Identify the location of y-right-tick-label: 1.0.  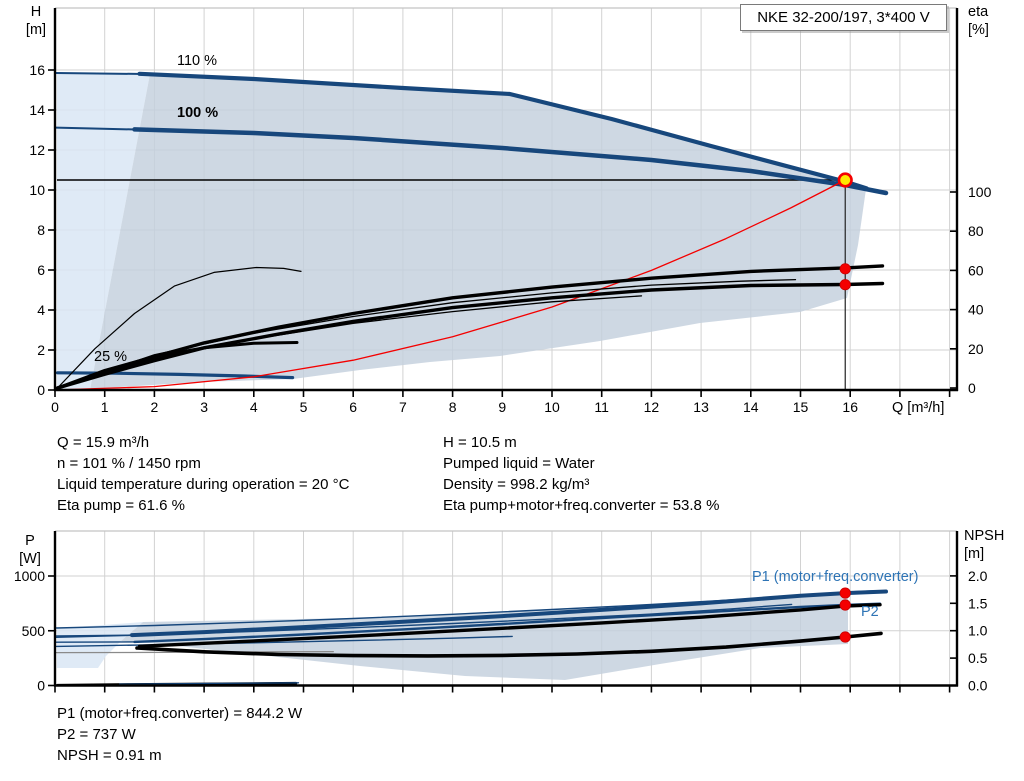
(978, 631).